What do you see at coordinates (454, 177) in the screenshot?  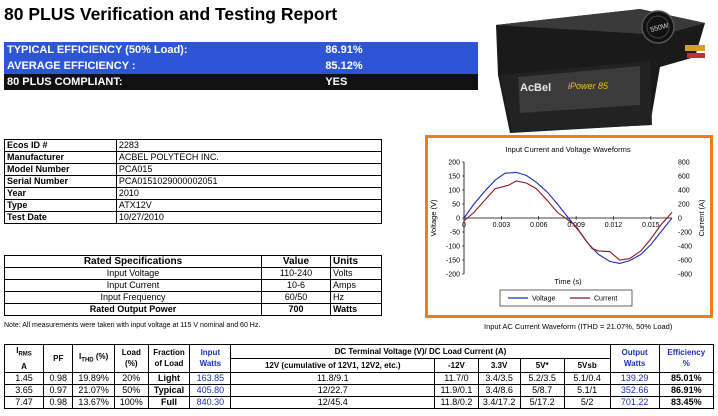 I see `y-tick-label: 150` at bounding box center [454, 177].